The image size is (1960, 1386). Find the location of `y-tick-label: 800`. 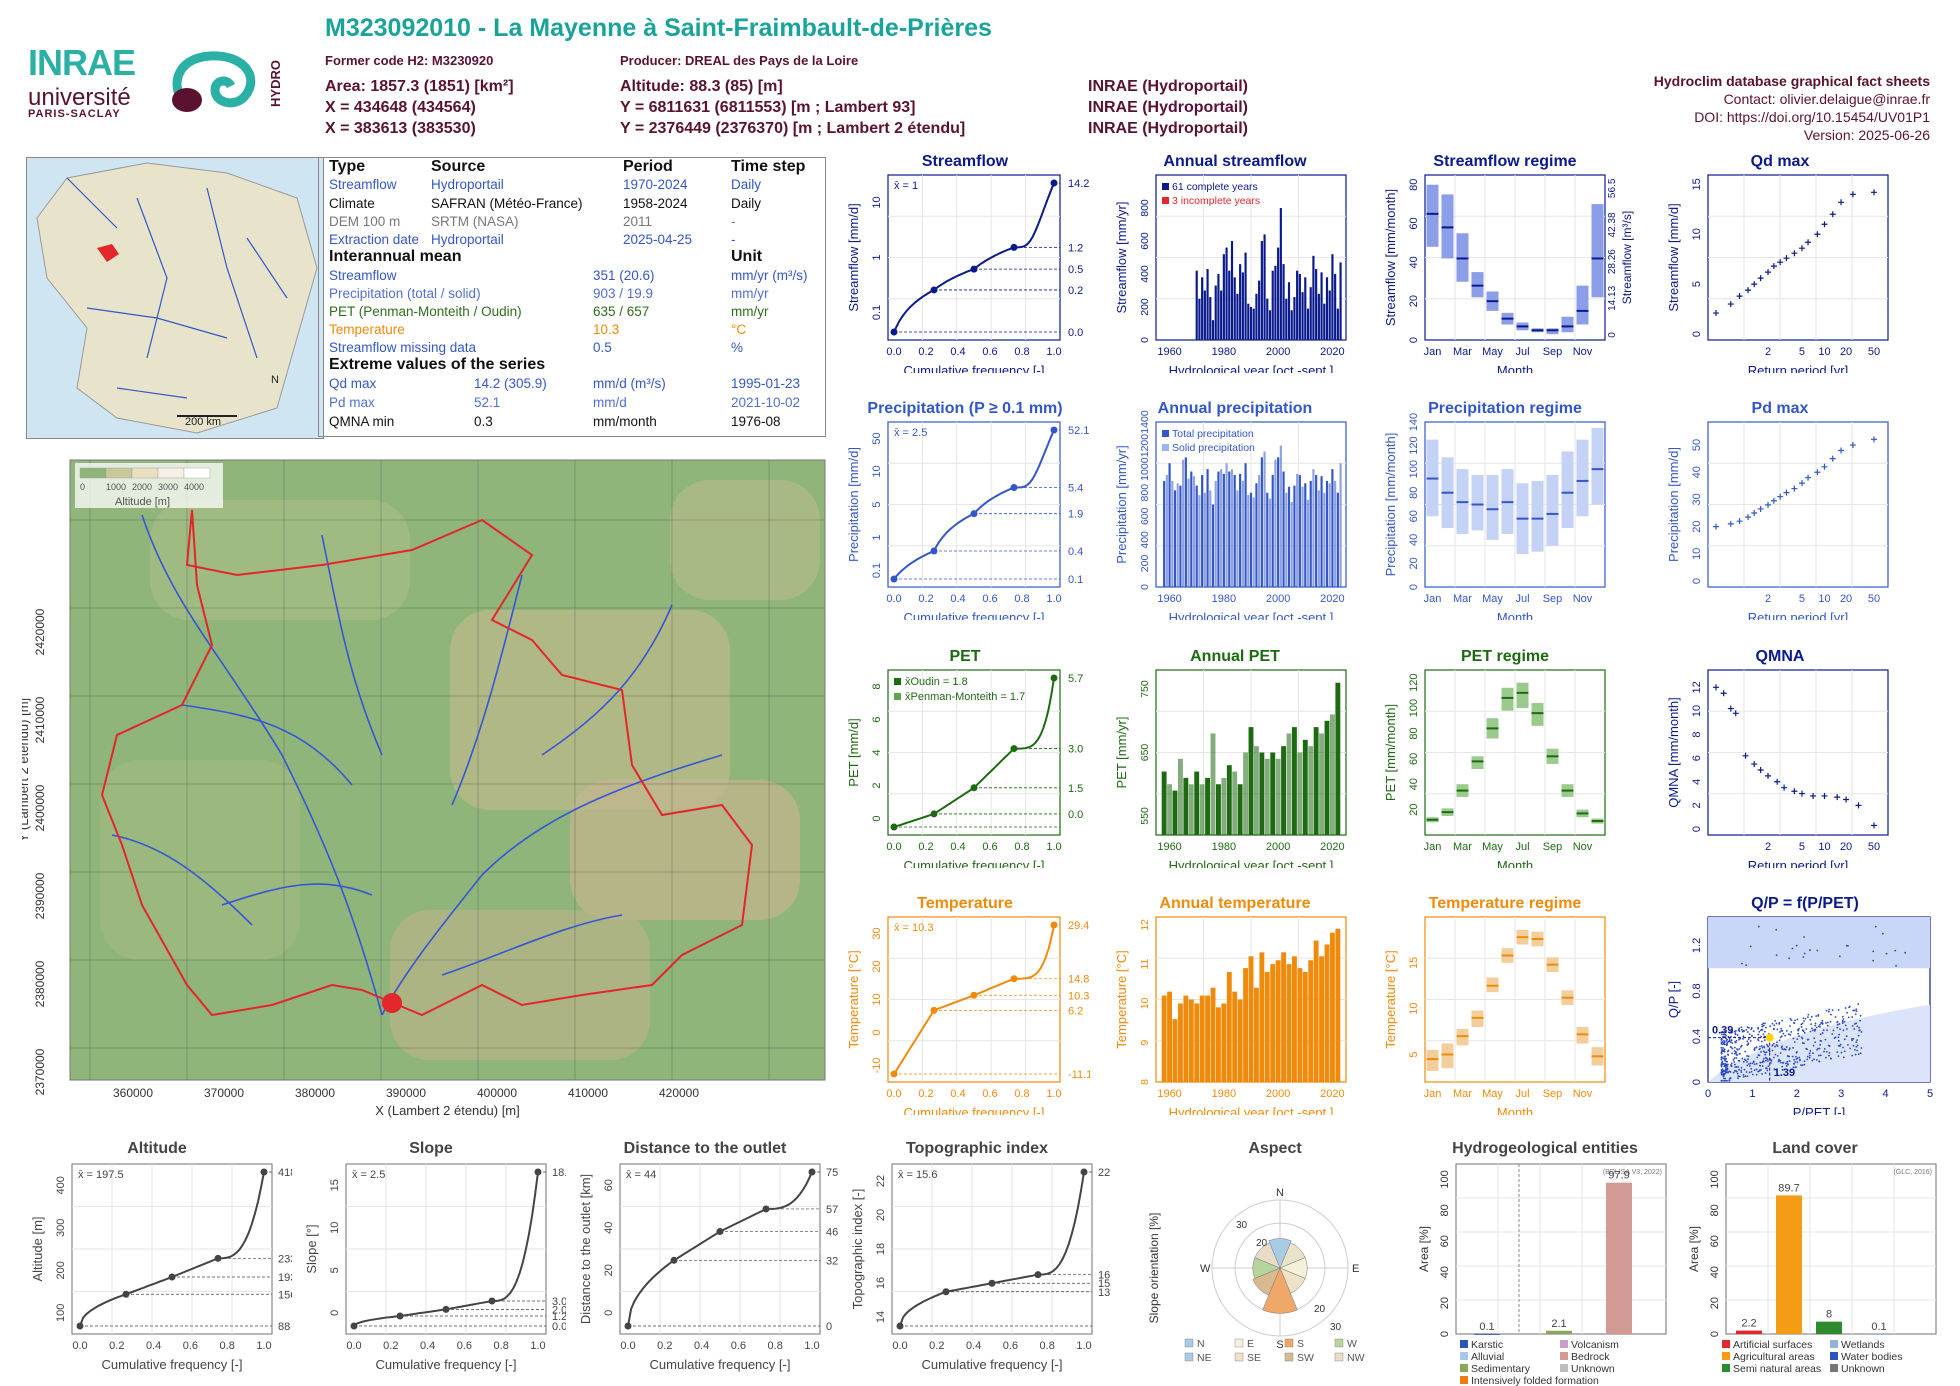

y-tick-label: 800 is located at coordinates (1145, 208).